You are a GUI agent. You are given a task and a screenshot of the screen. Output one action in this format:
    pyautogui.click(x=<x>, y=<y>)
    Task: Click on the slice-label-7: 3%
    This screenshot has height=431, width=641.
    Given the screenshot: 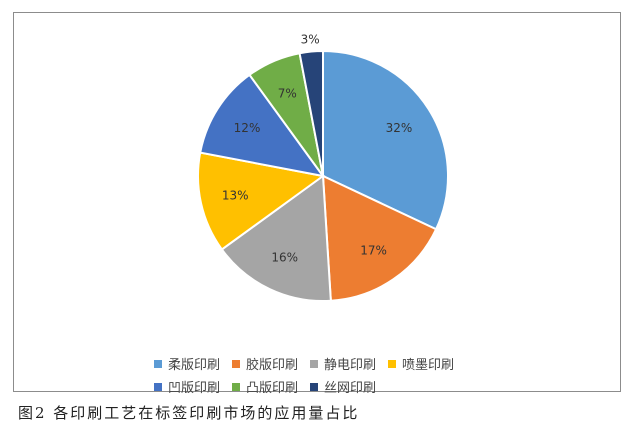 What is the action you would take?
    pyautogui.click(x=310, y=40)
    